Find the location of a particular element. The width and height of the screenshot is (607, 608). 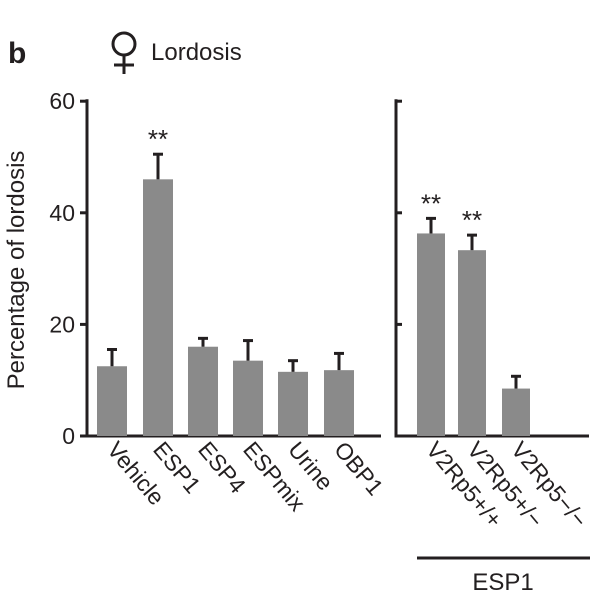

female-symbol-icon is located at coordinates (124, 52).